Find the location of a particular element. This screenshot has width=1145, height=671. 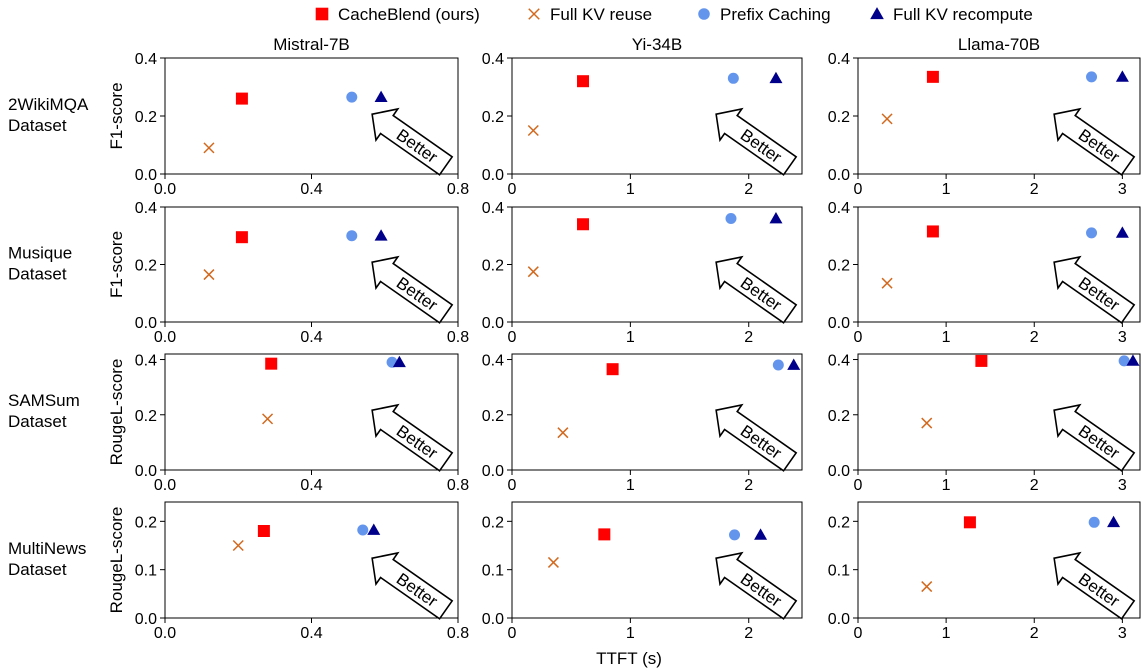

legend-item-recompute: Full KV recompute is located at coordinates (951, 14).